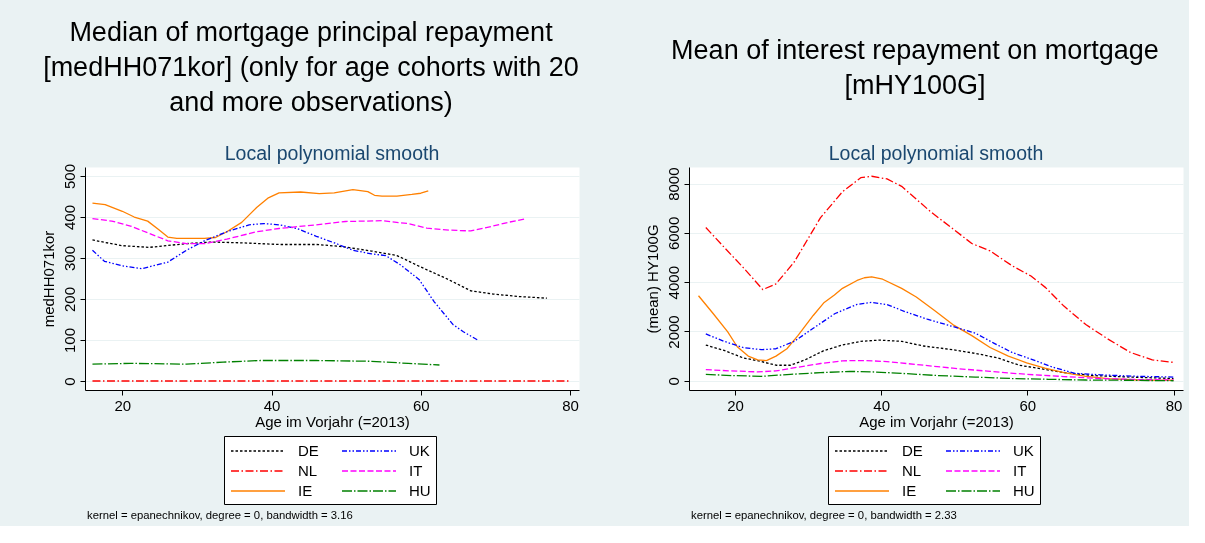  I want to click on chart-title: Median of mortgage principal repayment [medHH071kor] (only for age cohorts with 20 and more observations), so click(311, 67).